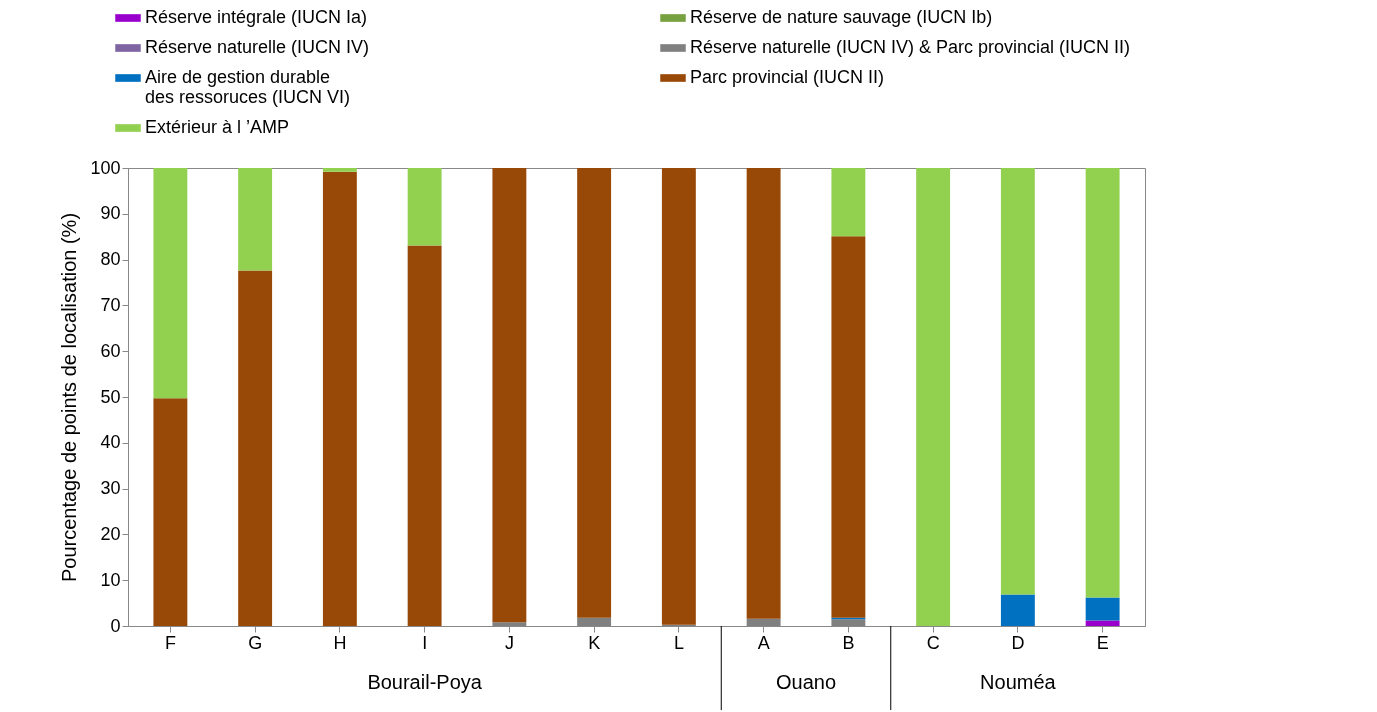 This screenshot has width=1377, height=712. Describe the element at coordinates (217, 127) in the screenshot. I see `legend-label: Extérieur à l ’AMP` at that location.